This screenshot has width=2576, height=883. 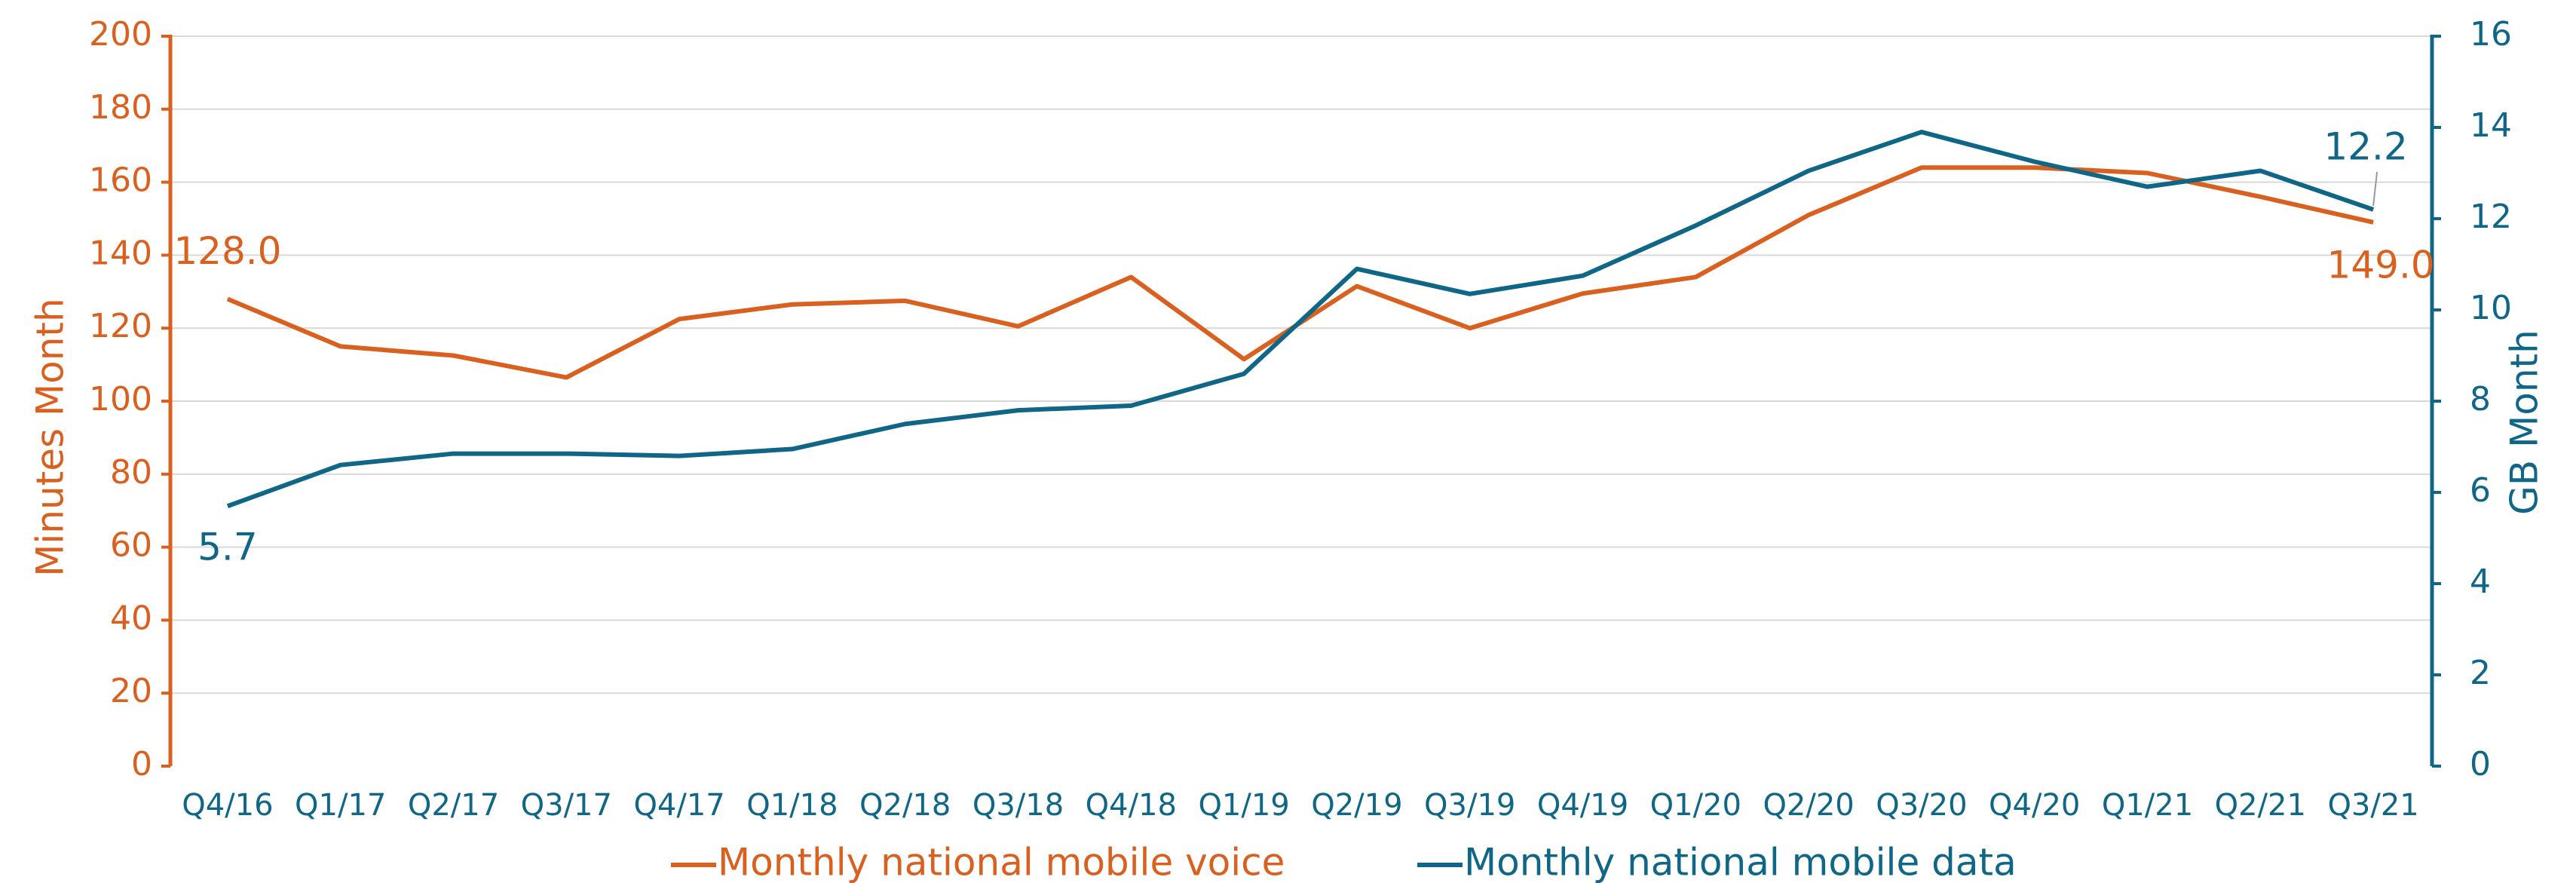 What do you see at coordinates (1695, 806) in the screenshot?
I see `x-tick-label: Q1/20` at bounding box center [1695, 806].